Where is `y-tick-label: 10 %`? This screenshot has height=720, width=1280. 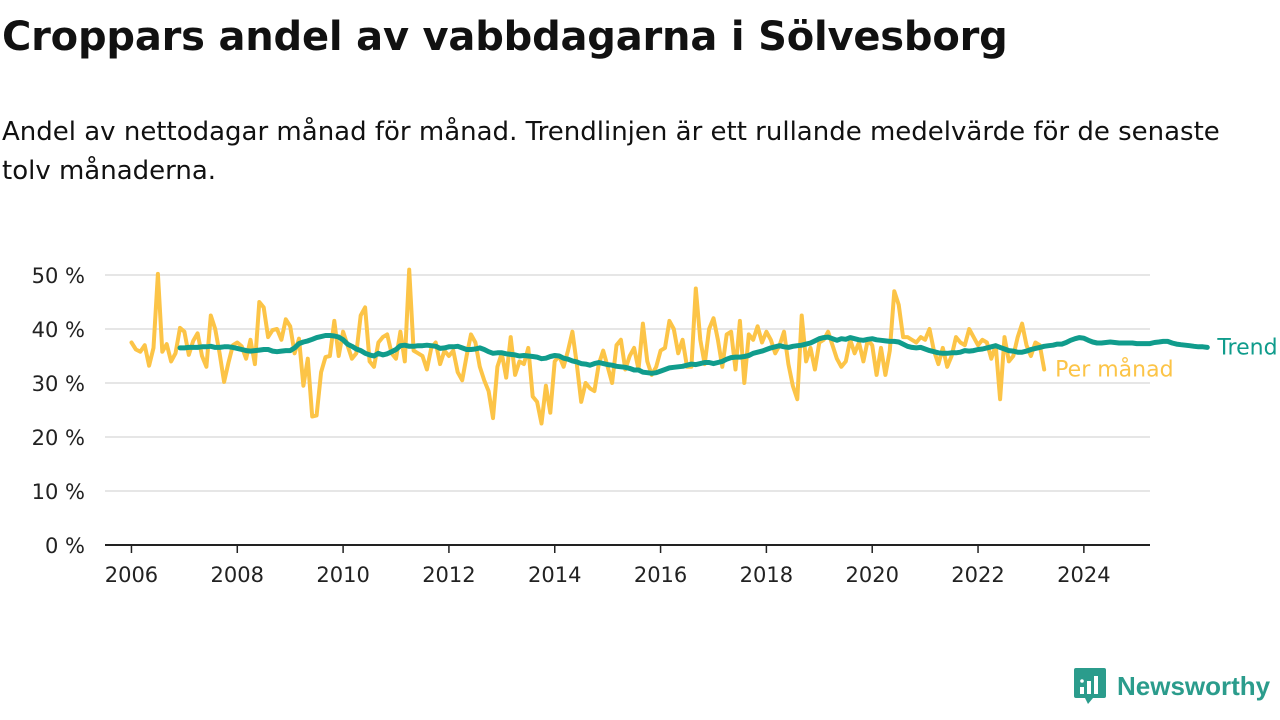
y-tick-label: 10 % is located at coordinates (58, 492).